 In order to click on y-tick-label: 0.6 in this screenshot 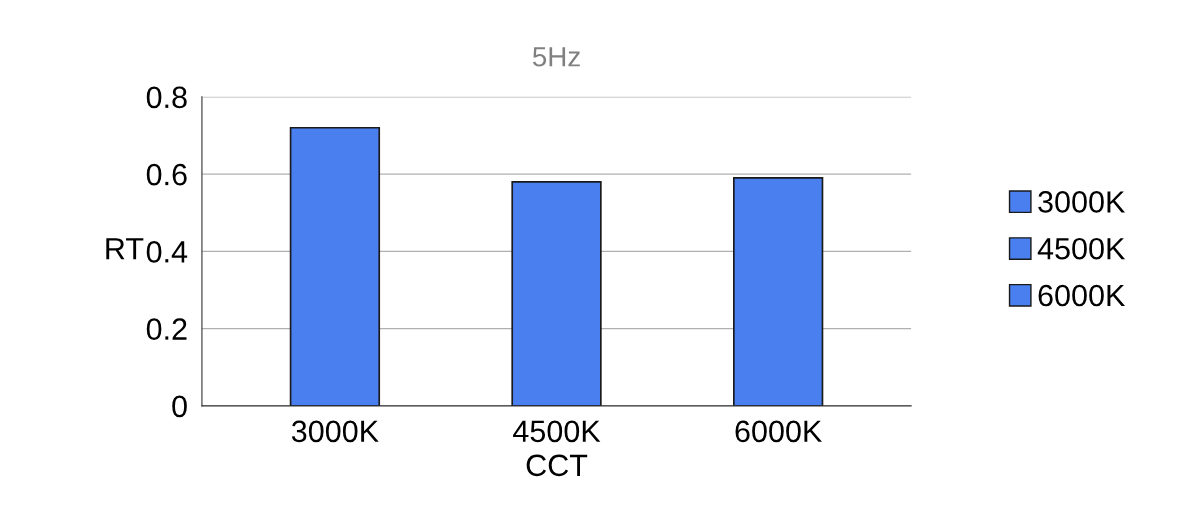, I will do `click(166, 174)`.